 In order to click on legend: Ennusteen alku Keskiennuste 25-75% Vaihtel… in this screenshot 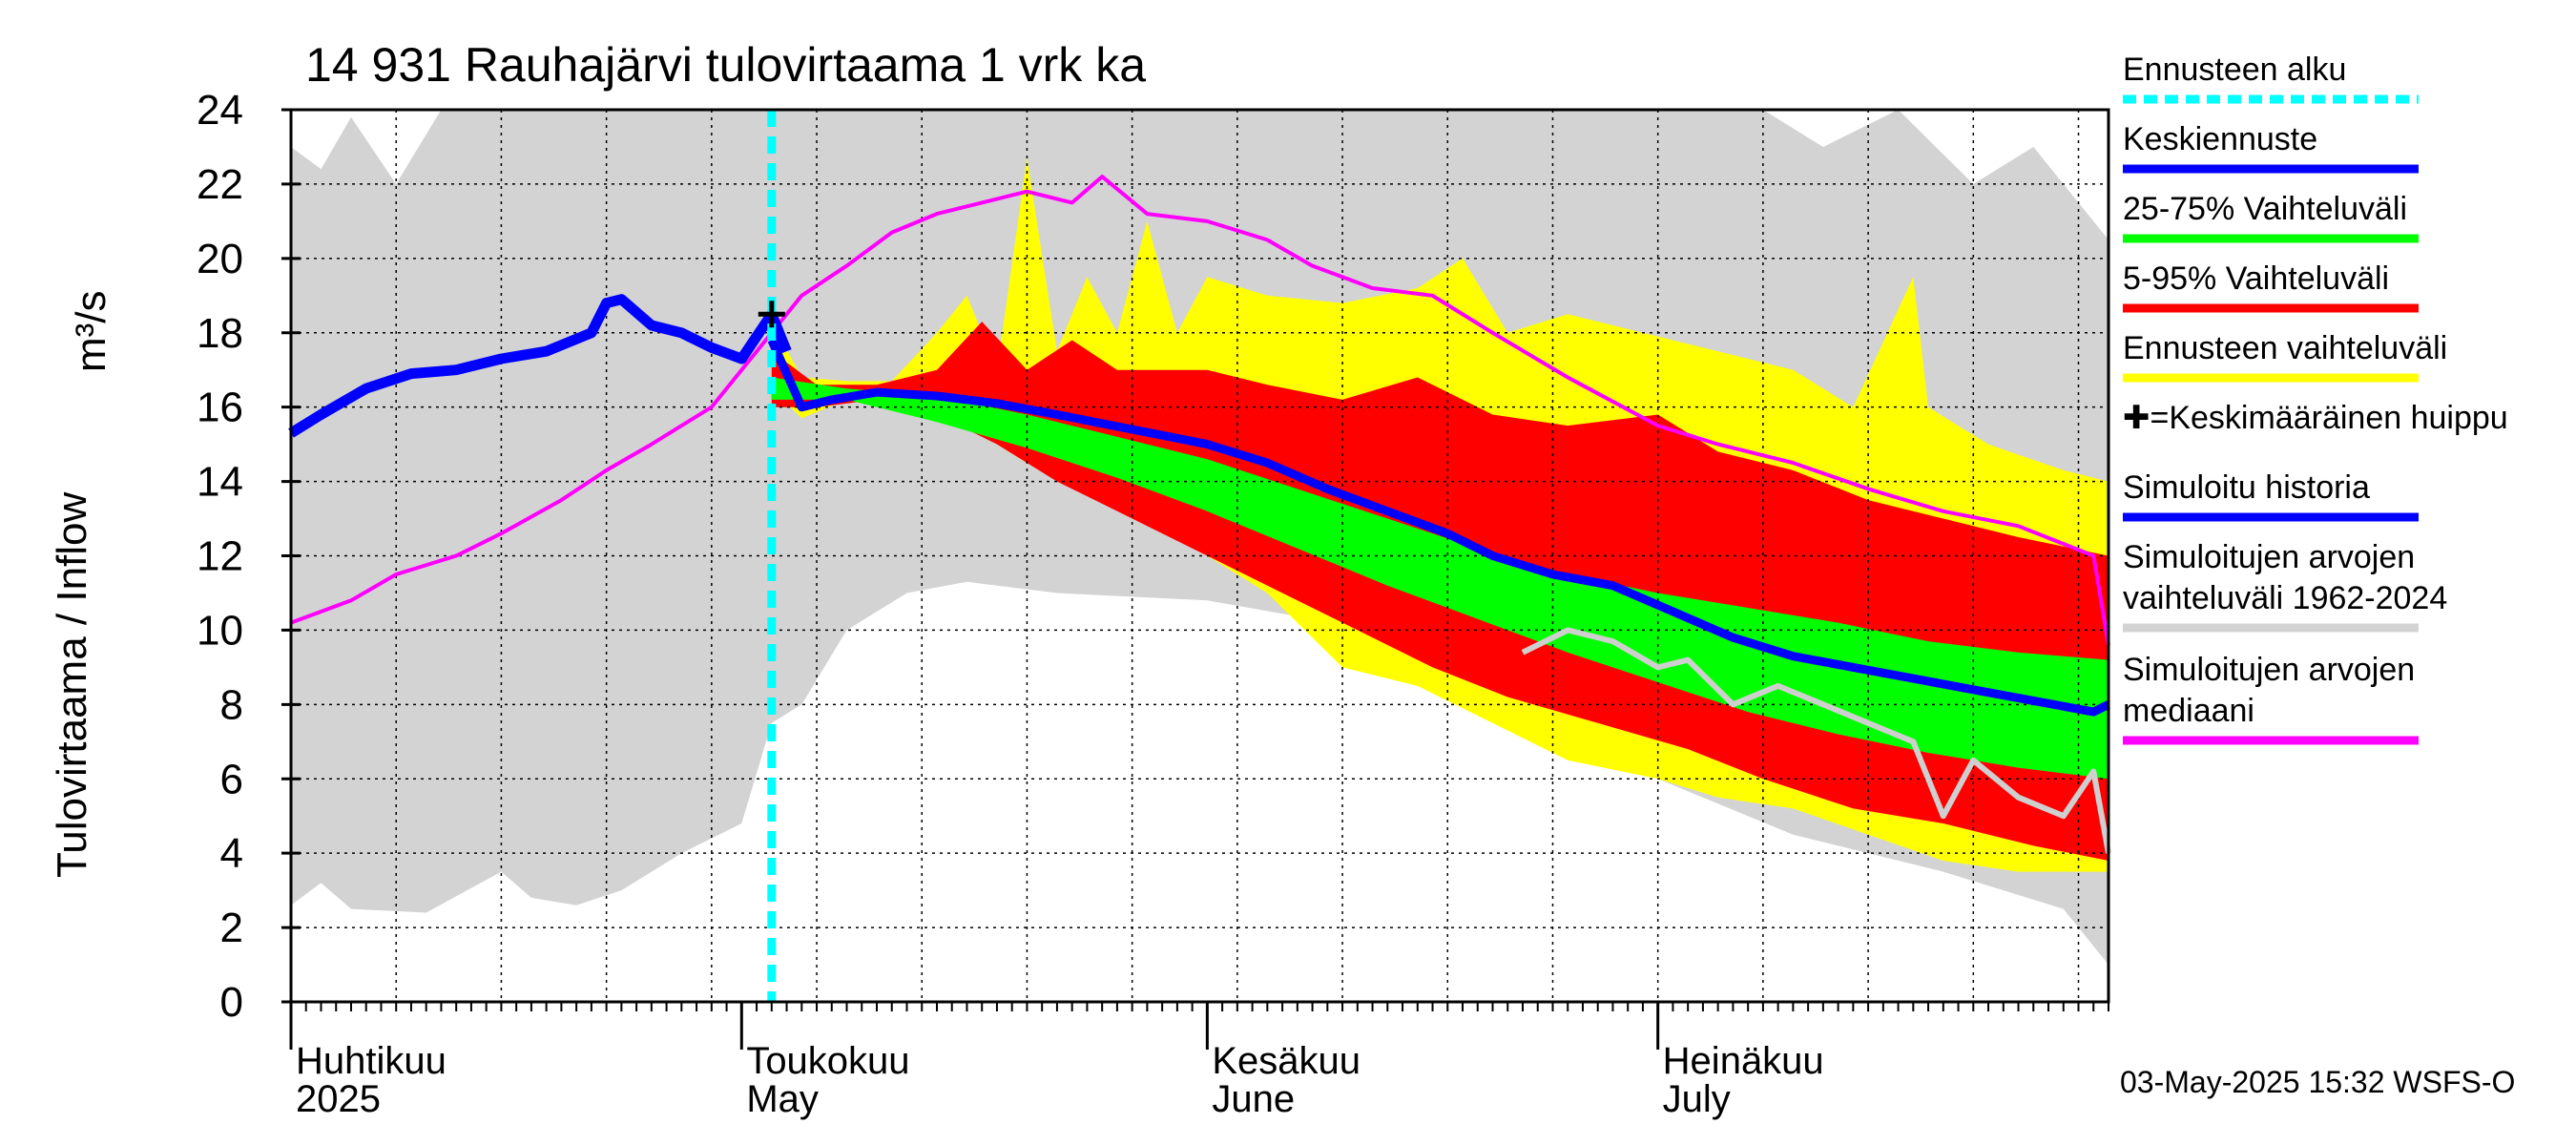, I will do `click(2315, 398)`.